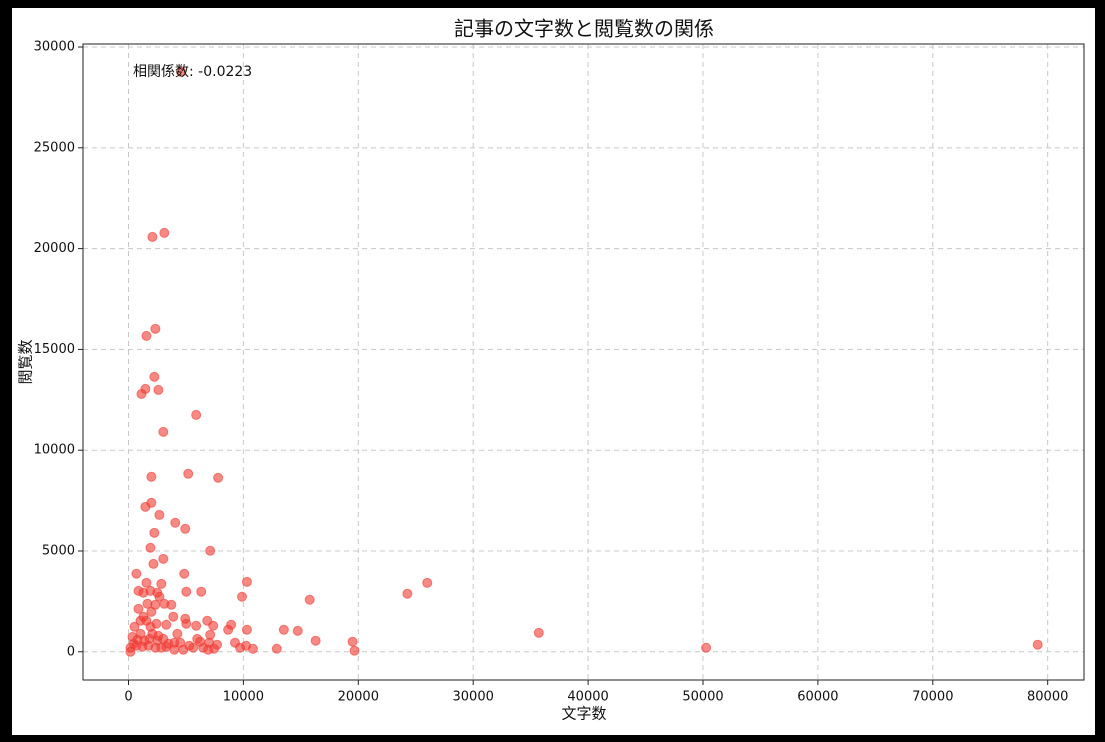  What do you see at coordinates (358, 697) in the screenshot?
I see `x-tick-label: 20000` at bounding box center [358, 697].